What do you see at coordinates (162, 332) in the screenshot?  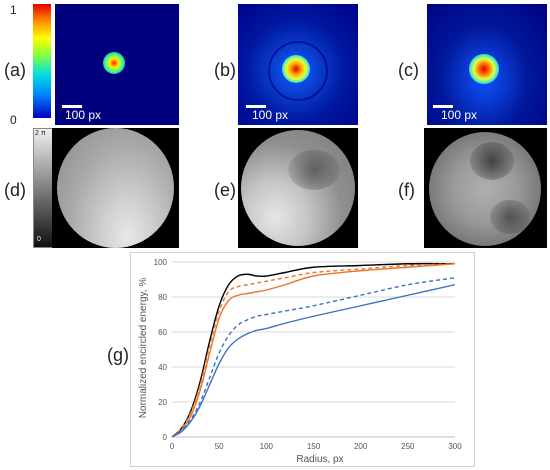 I see `y-tick-label: 60` at bounding box center [162, 332].